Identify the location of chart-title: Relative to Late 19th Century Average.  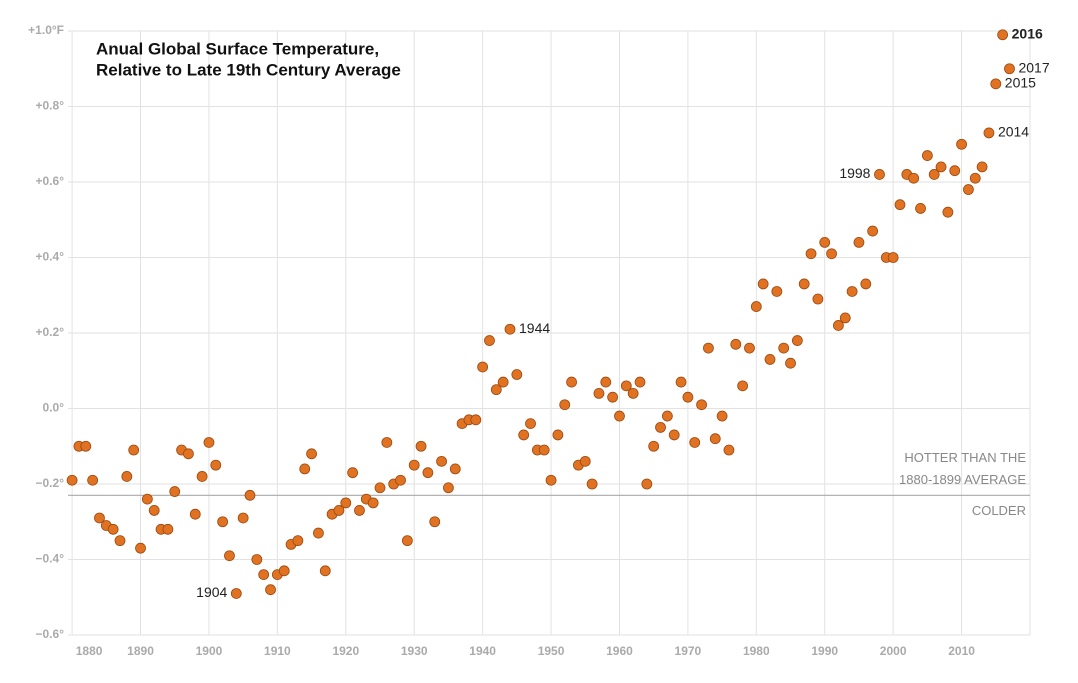
(248, 69).